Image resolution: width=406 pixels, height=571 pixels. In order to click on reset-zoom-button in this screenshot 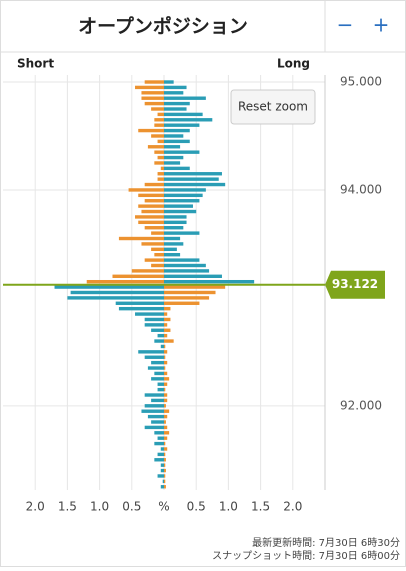, I will do `click(273, 107)`.